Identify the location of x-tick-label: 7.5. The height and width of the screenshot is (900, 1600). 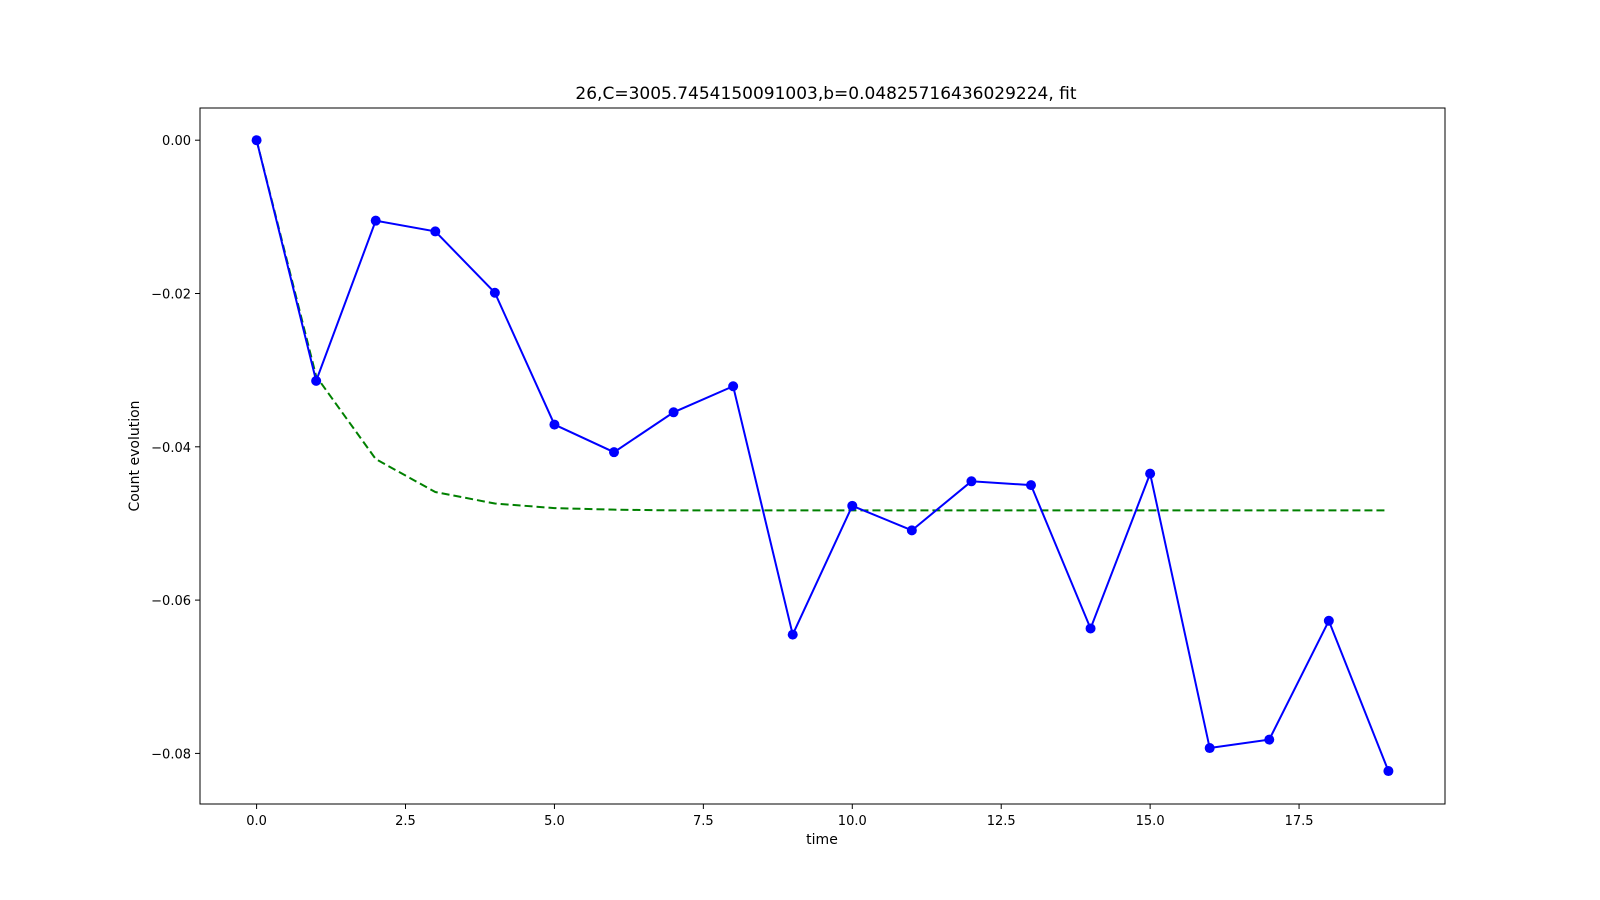
(703, 821).